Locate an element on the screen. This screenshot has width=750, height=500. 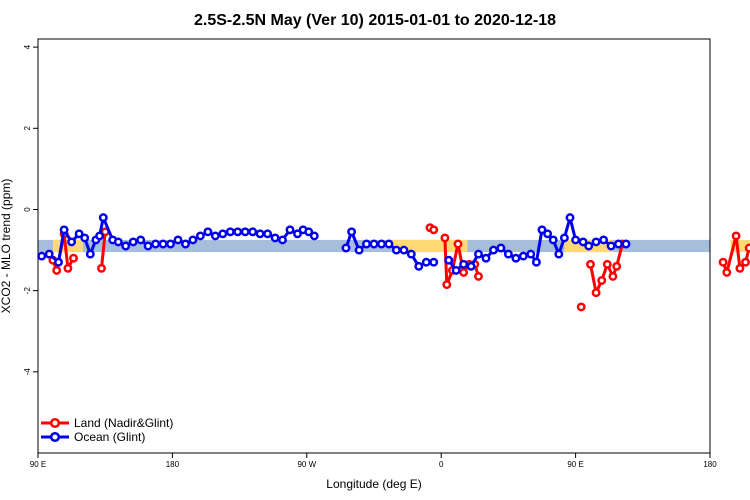
legend: Land (Nadir&Glint)Ocean (Glint) is located at coordinates (107, 430).